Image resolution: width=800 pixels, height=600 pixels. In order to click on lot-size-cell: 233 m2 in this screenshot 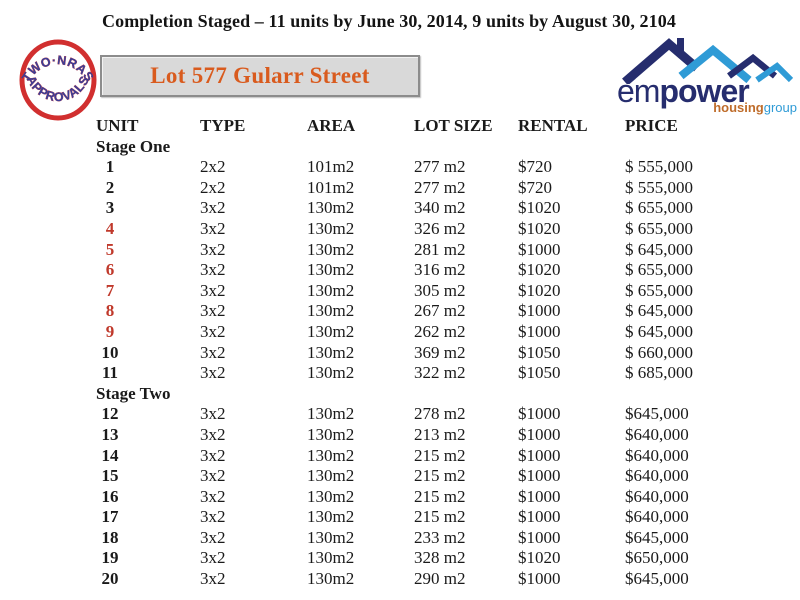, I will do `click(440, 537)`.